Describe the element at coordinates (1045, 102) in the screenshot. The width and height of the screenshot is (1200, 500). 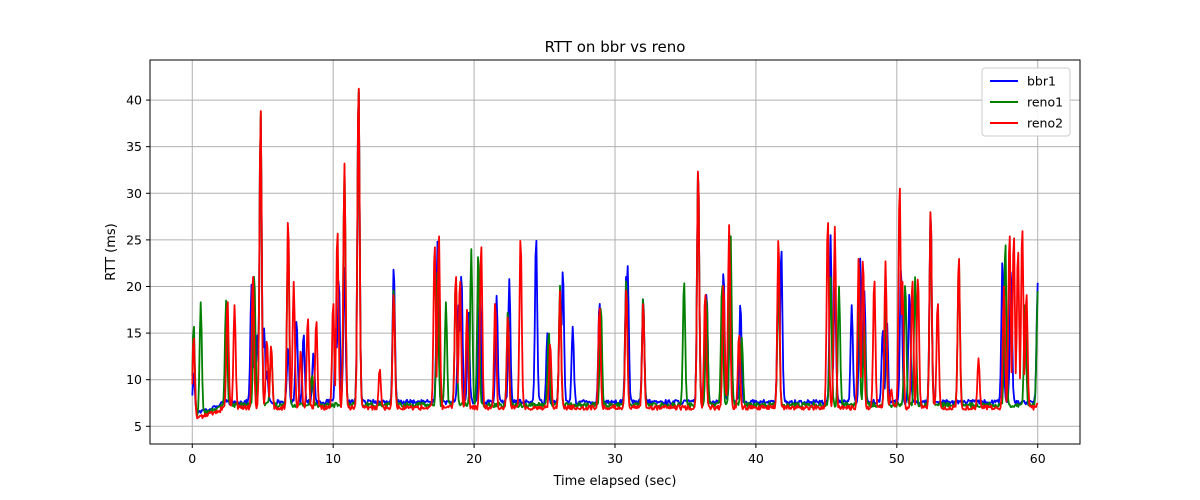
I see `legend-label-reno1: reno1` at that location.